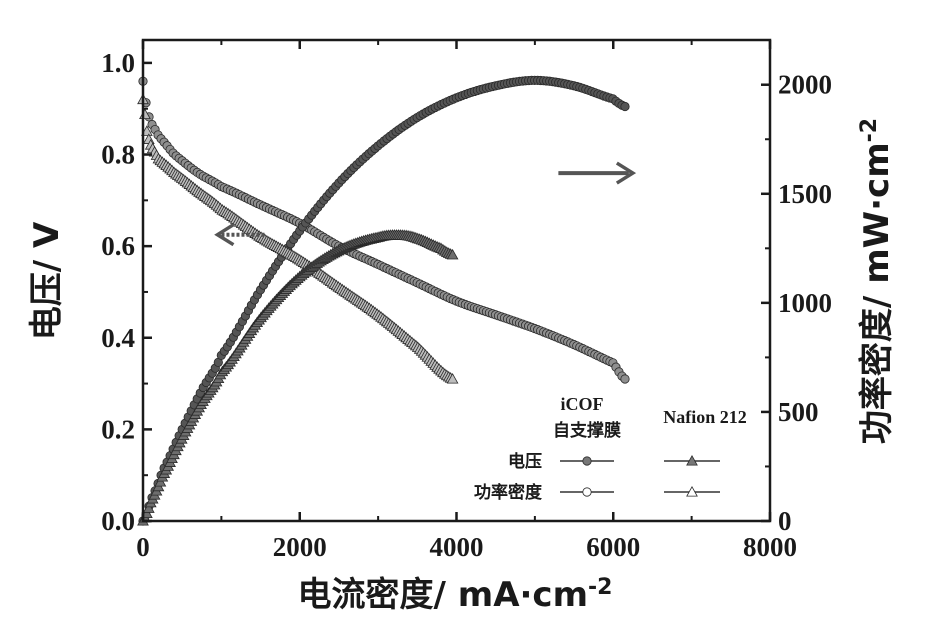 This screenshot has height=630, width=926. What do you see at coordinates (118, 63) in the screenshot?
I see `left-y-tick-label: 1.0` at bounding box center [118, 63].